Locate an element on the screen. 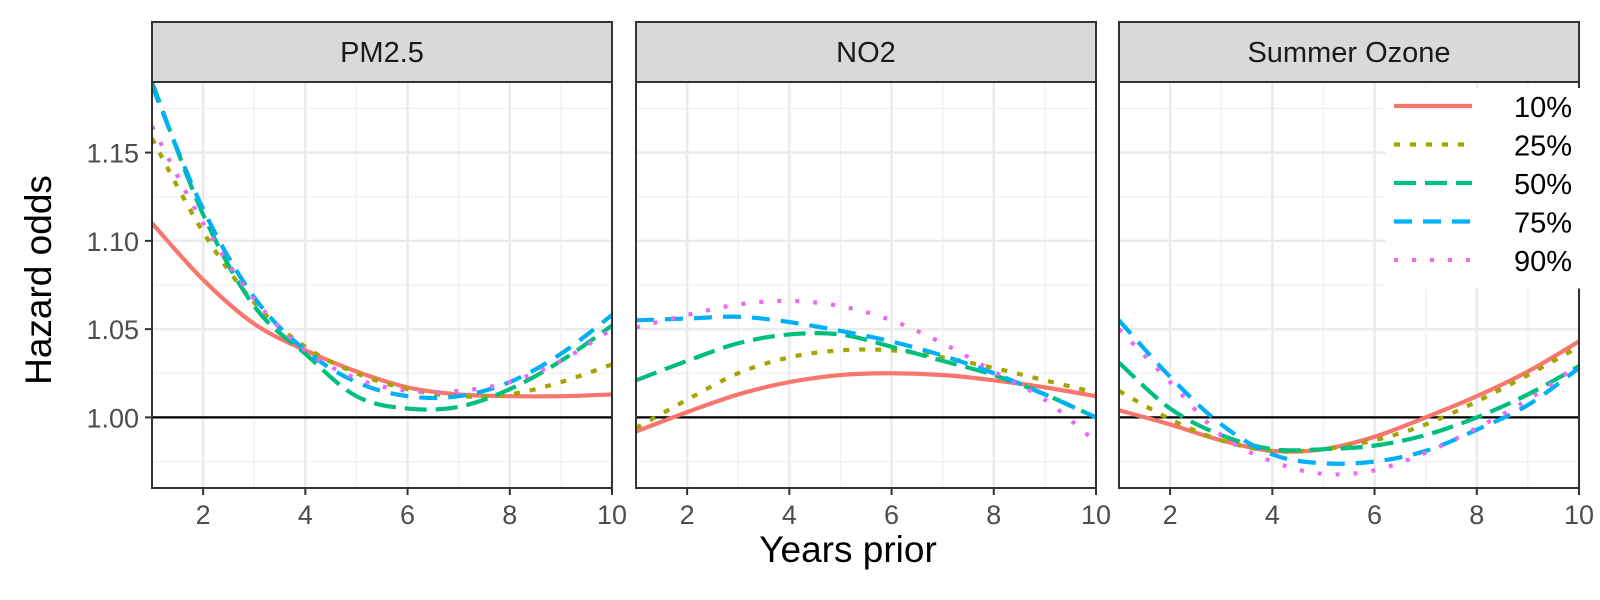 The width and height of the screenshot is (1600, 600). legend-label: 90% is located at coordinates (1543, 262).